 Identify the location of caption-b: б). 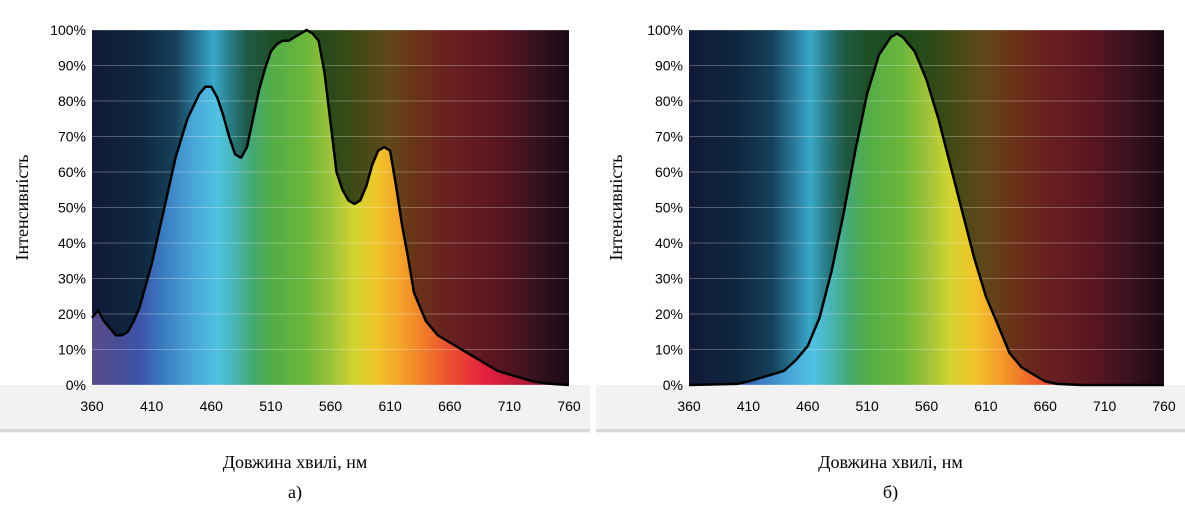
(890, 492).